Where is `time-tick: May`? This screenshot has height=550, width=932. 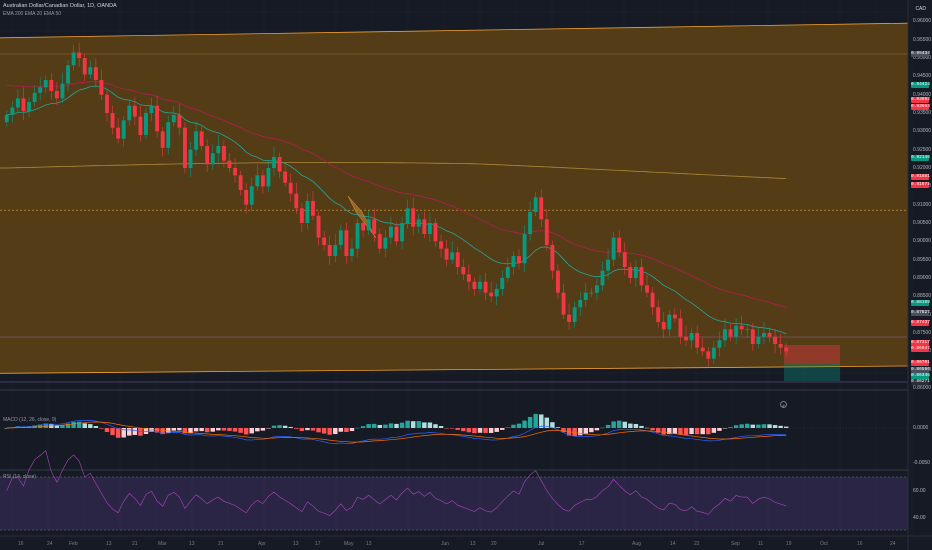 time-tick: May is located at coordinates (349, 544).